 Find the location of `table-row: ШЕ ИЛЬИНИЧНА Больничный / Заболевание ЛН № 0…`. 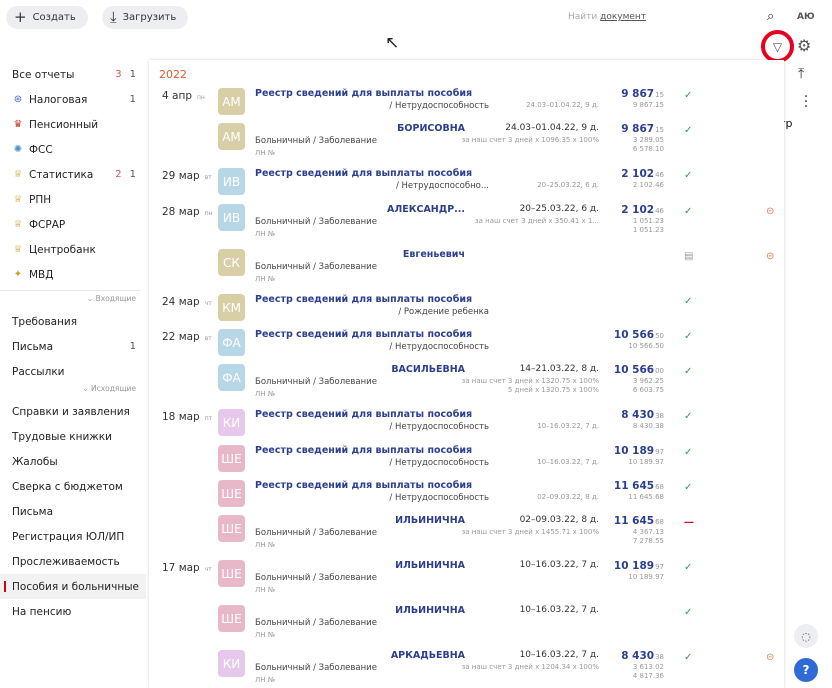

table-row: ШЕ ИЛЬИНИЧНА Больничный / Заболевание ЛН № 0… is located at coordinates (466, 531).